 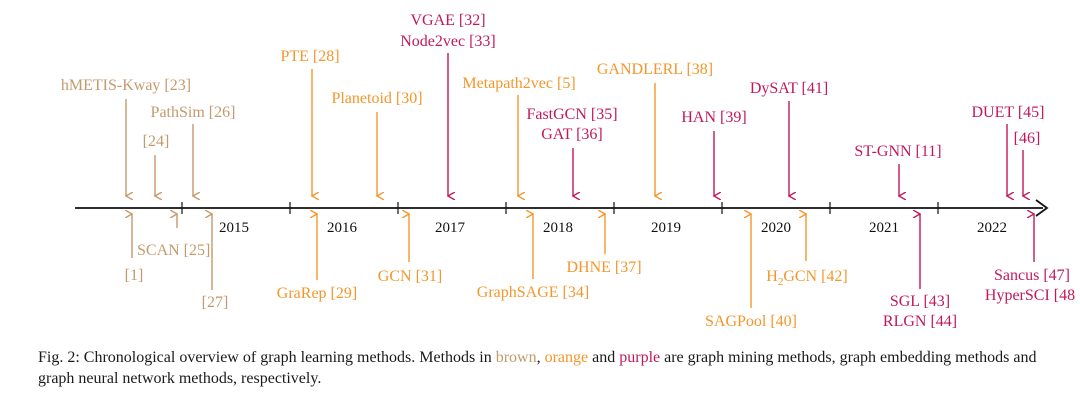 I want to click on label-ref46: [46], so click(x=1027, y=138).